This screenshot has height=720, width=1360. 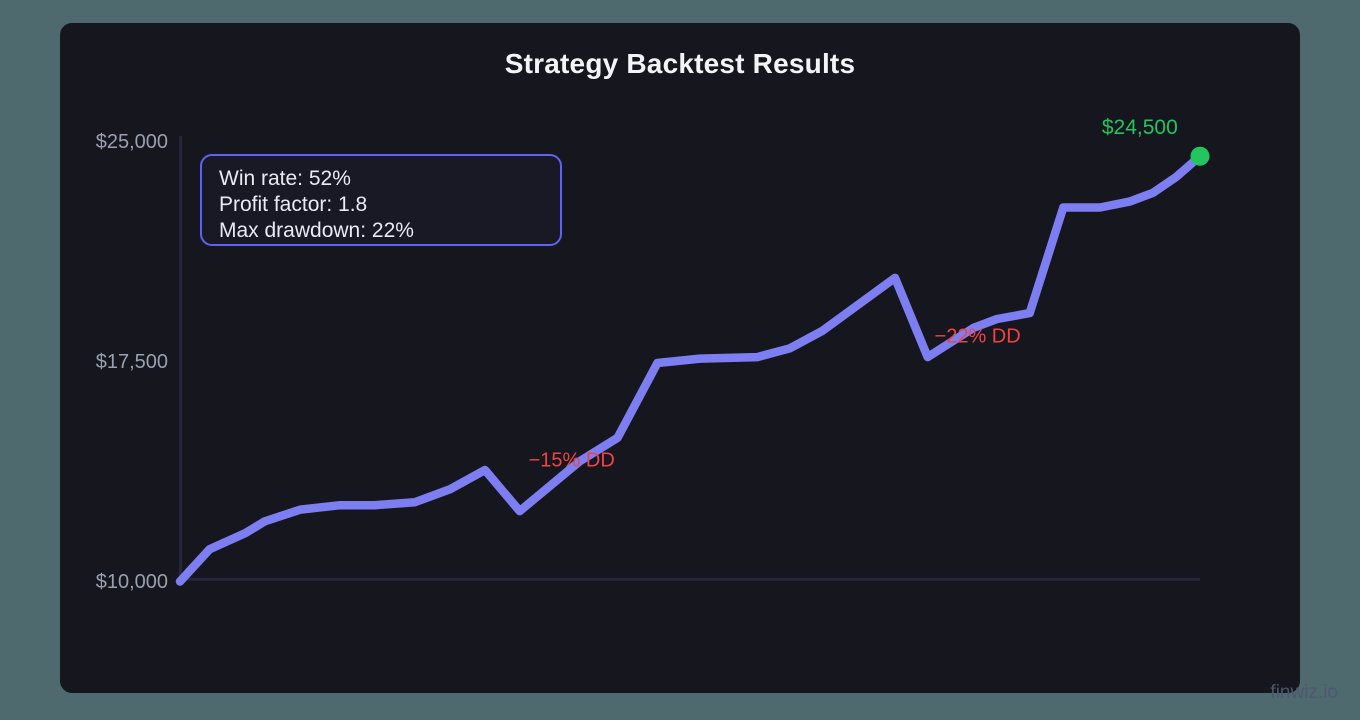 What do you see at coordinates (977, 336) in the screenshot?
I see `drawdown-annotation-22: −22% DD` at bounding box center [977, 336].